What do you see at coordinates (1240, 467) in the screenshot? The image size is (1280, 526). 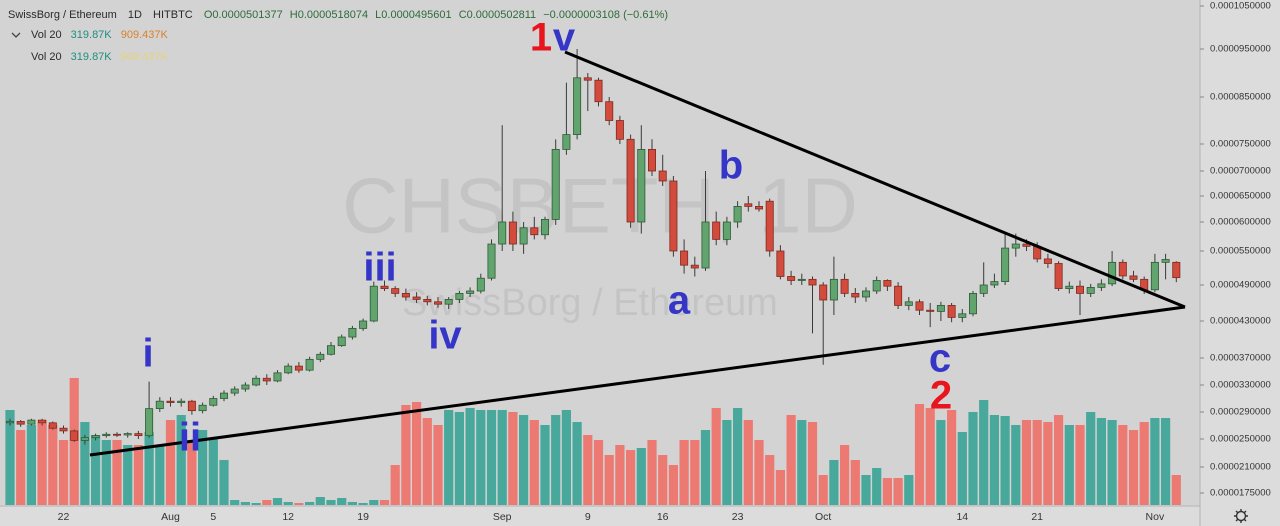 I see `y-tick-label: 0.0000210000` at bounding box center [1240, 467].